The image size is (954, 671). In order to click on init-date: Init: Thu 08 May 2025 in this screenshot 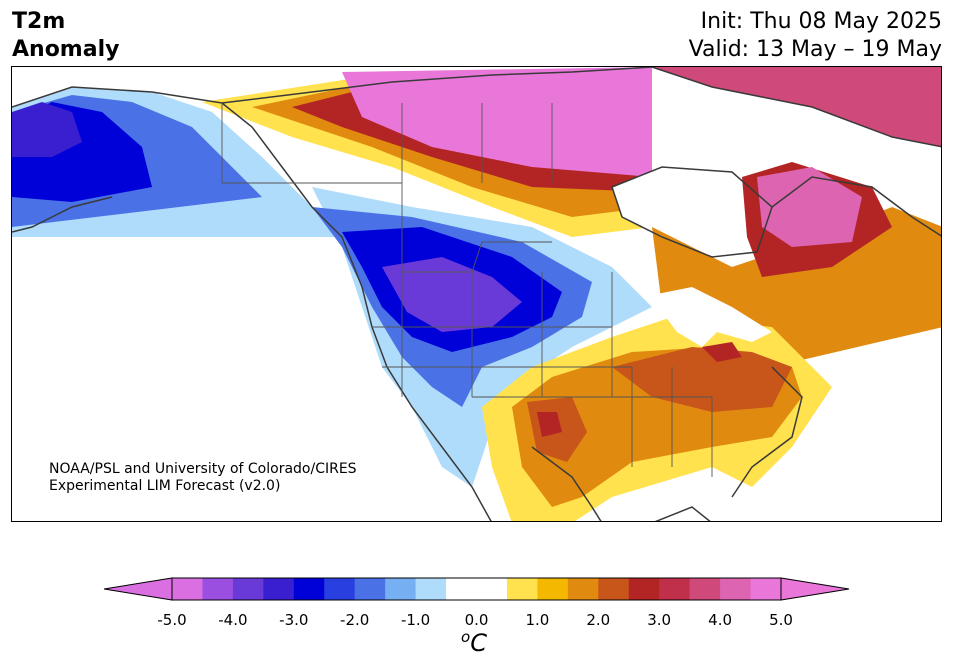, I will do `click(821, 21)`.